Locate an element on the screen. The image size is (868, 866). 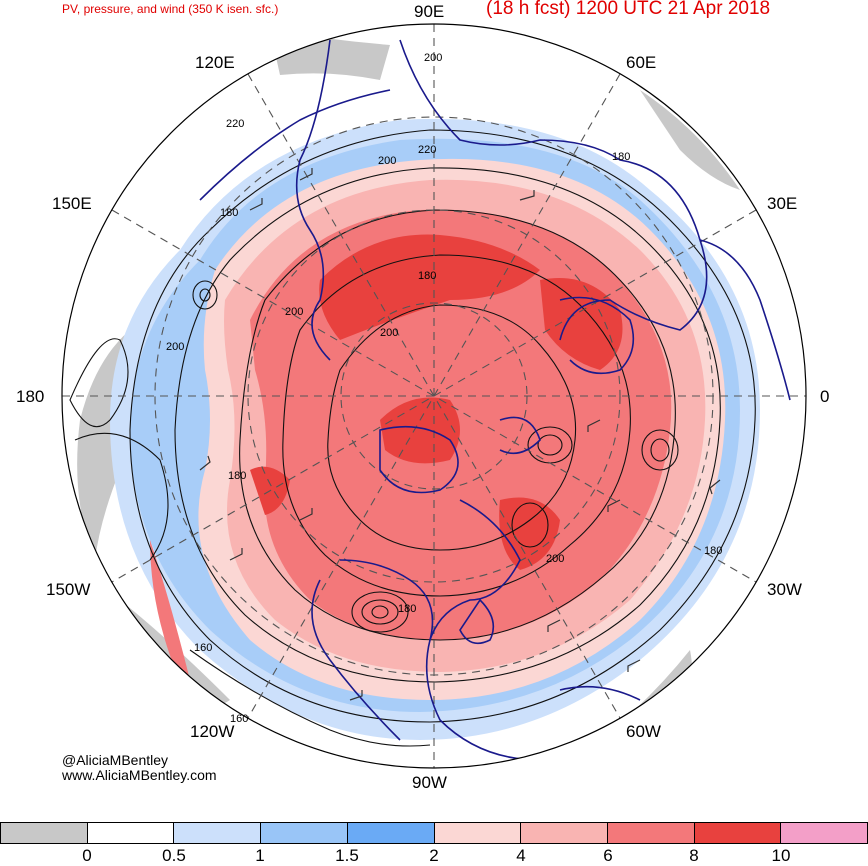
colorbar is located at coordinates (434, 833).